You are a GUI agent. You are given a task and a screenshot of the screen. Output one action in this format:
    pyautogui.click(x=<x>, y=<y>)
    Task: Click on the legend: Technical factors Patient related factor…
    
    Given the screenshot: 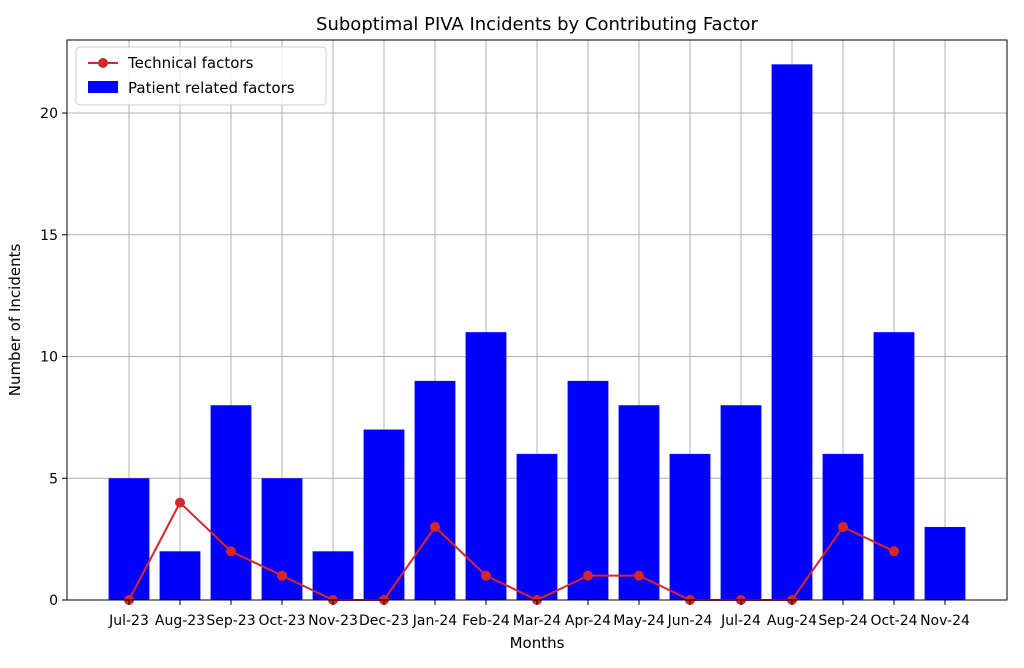 What is the action you would take?
    pyautogui.click(x=201, y=76)
    